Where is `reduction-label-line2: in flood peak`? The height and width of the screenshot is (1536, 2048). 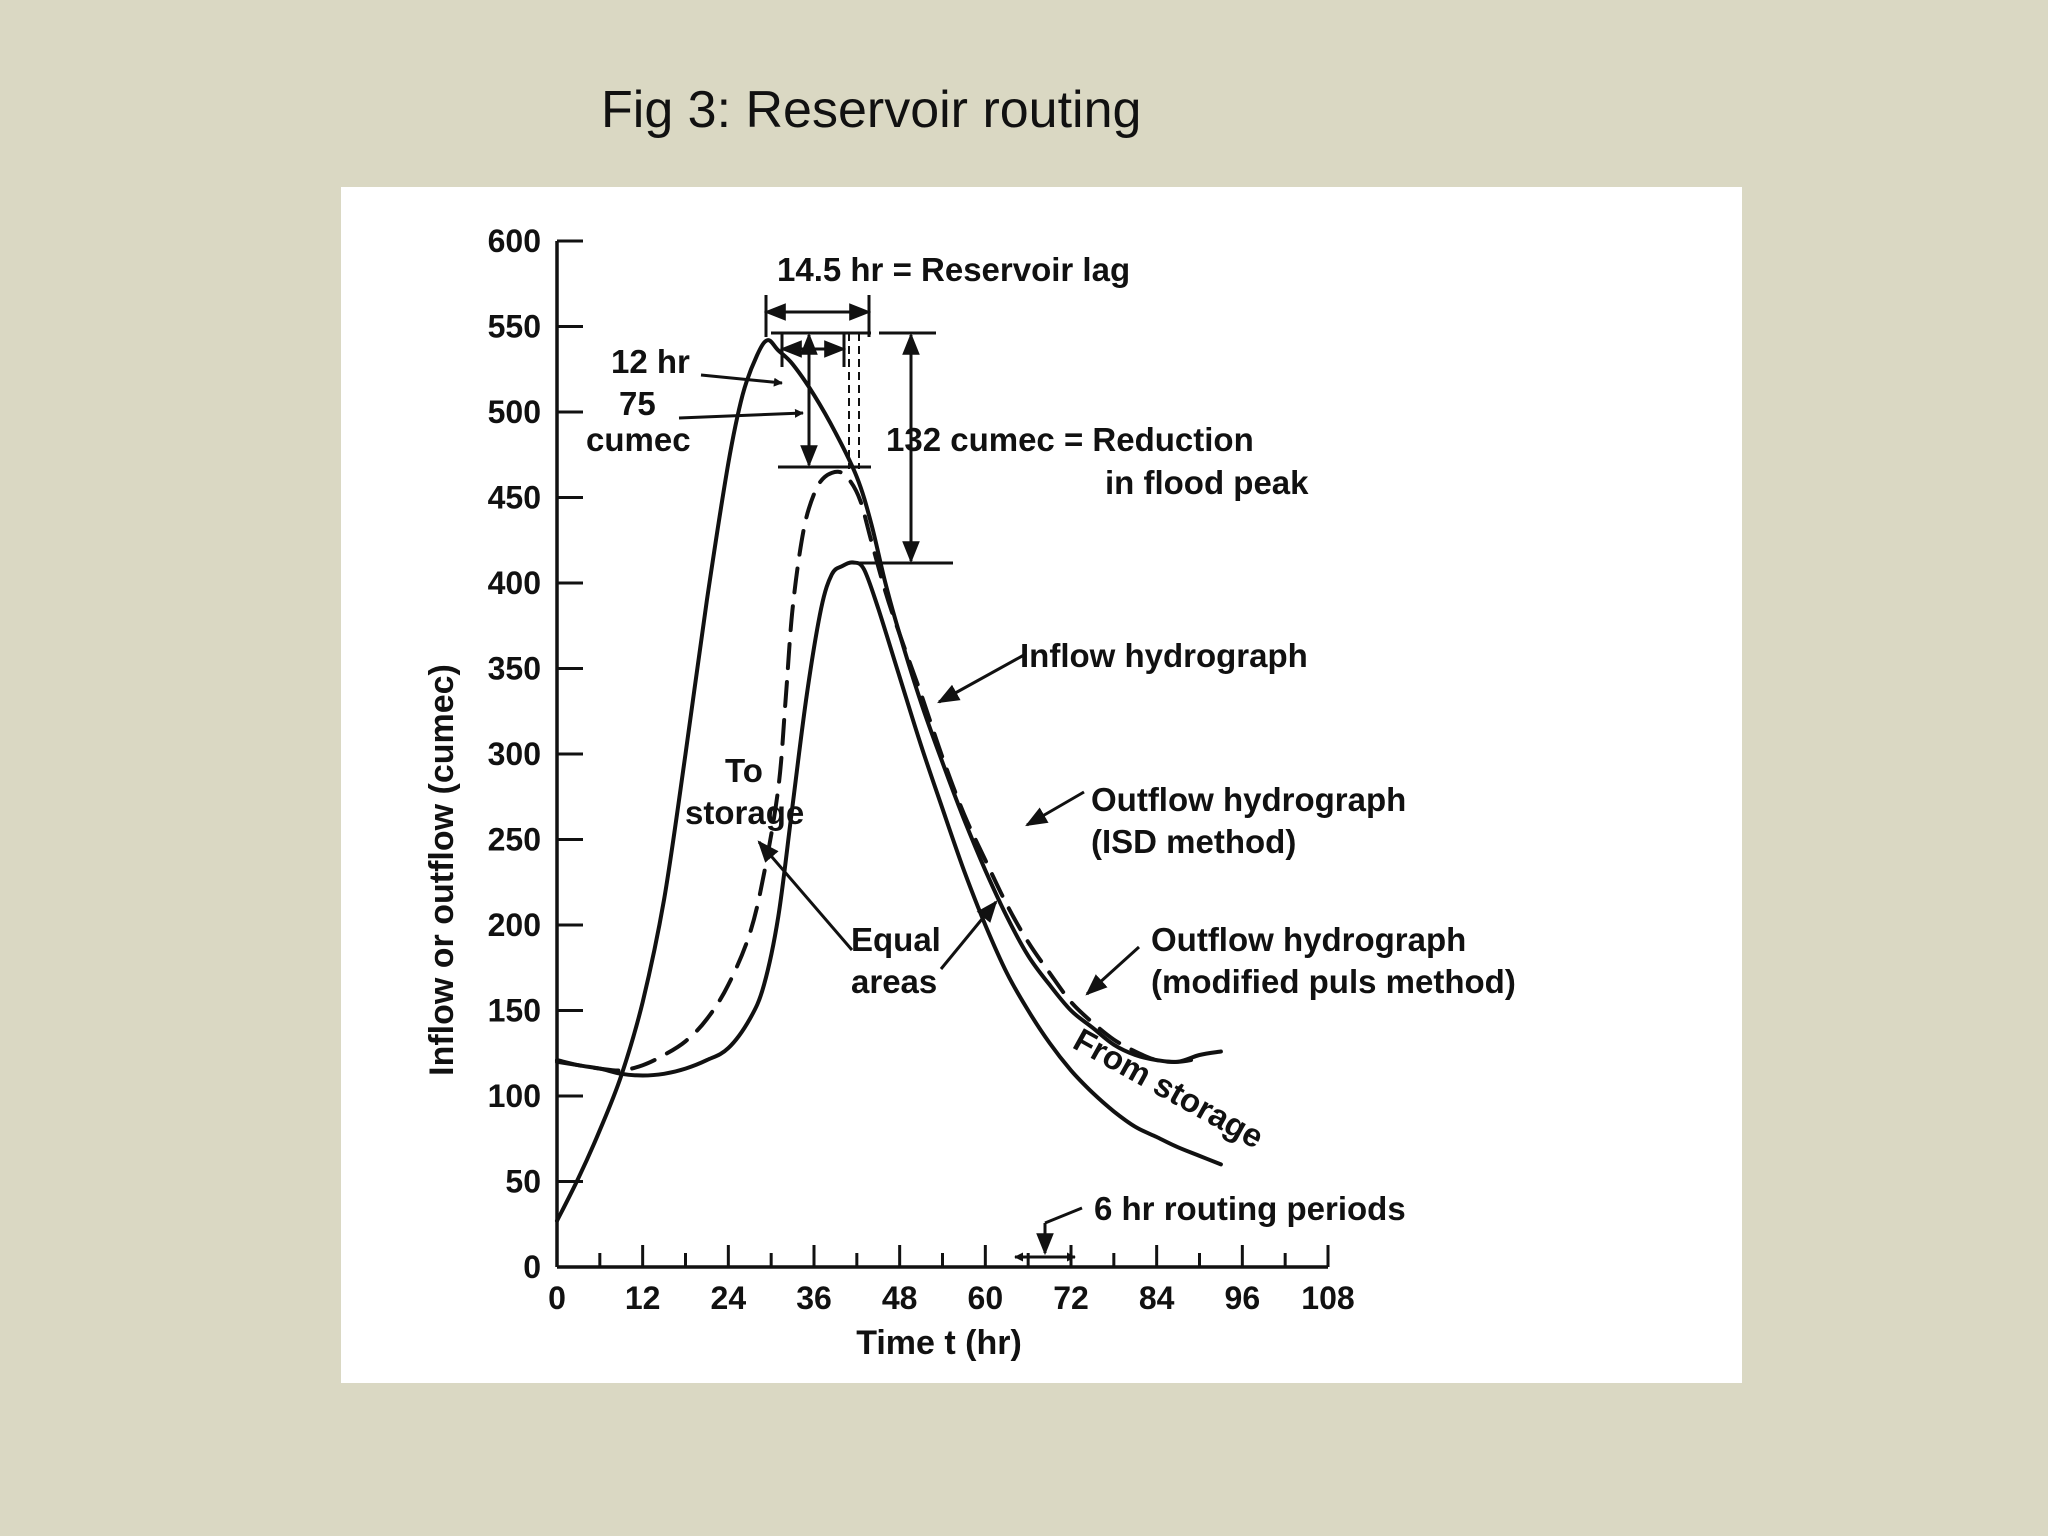
reduction-label-line2: in flood peak is located at coordinates (1207, 482).